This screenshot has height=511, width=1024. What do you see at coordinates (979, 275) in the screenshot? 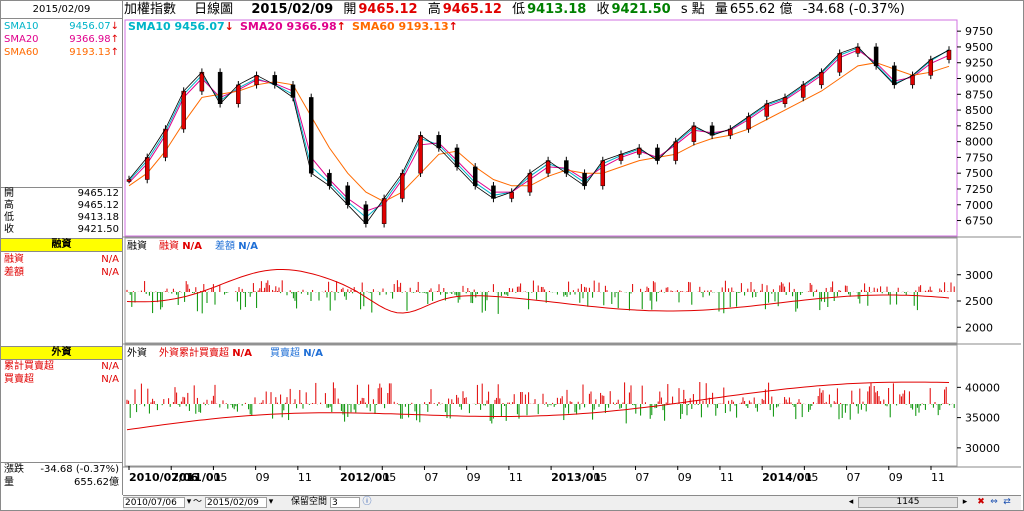
I see `y-tick-label: 3000` at bounding box center [979, 275].